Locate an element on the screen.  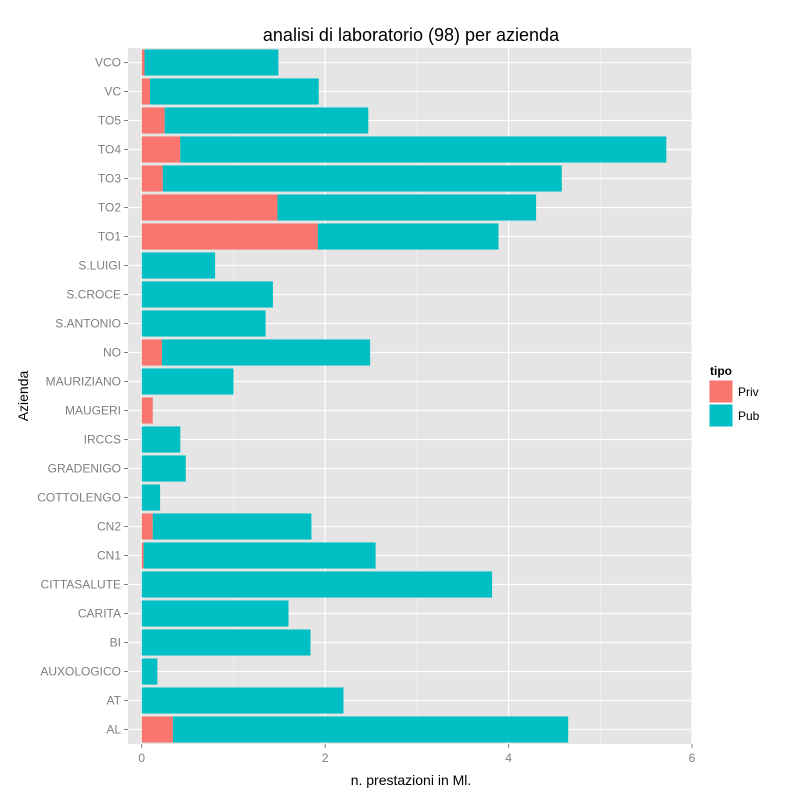
bar-at-pub is located at coordinates (242, 700).